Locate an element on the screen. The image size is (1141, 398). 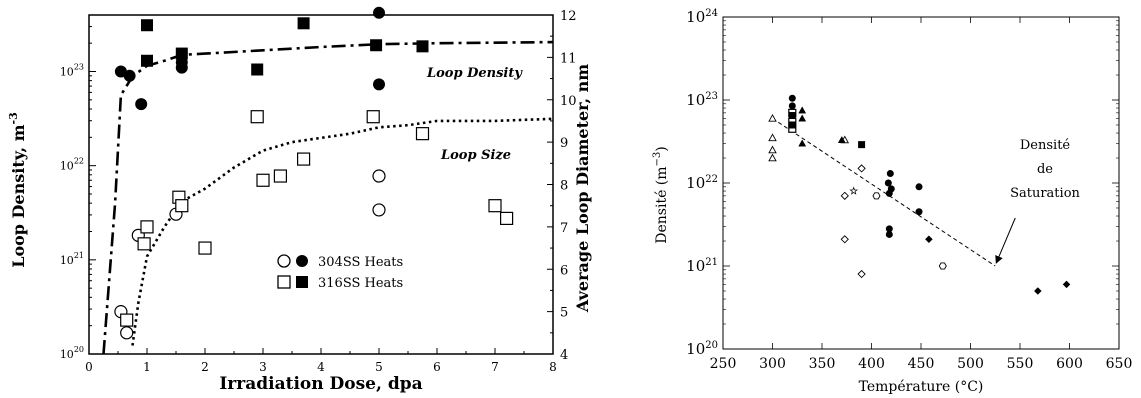
loop-y-right-tick-label: 11 is located at coordinates (568, 58).